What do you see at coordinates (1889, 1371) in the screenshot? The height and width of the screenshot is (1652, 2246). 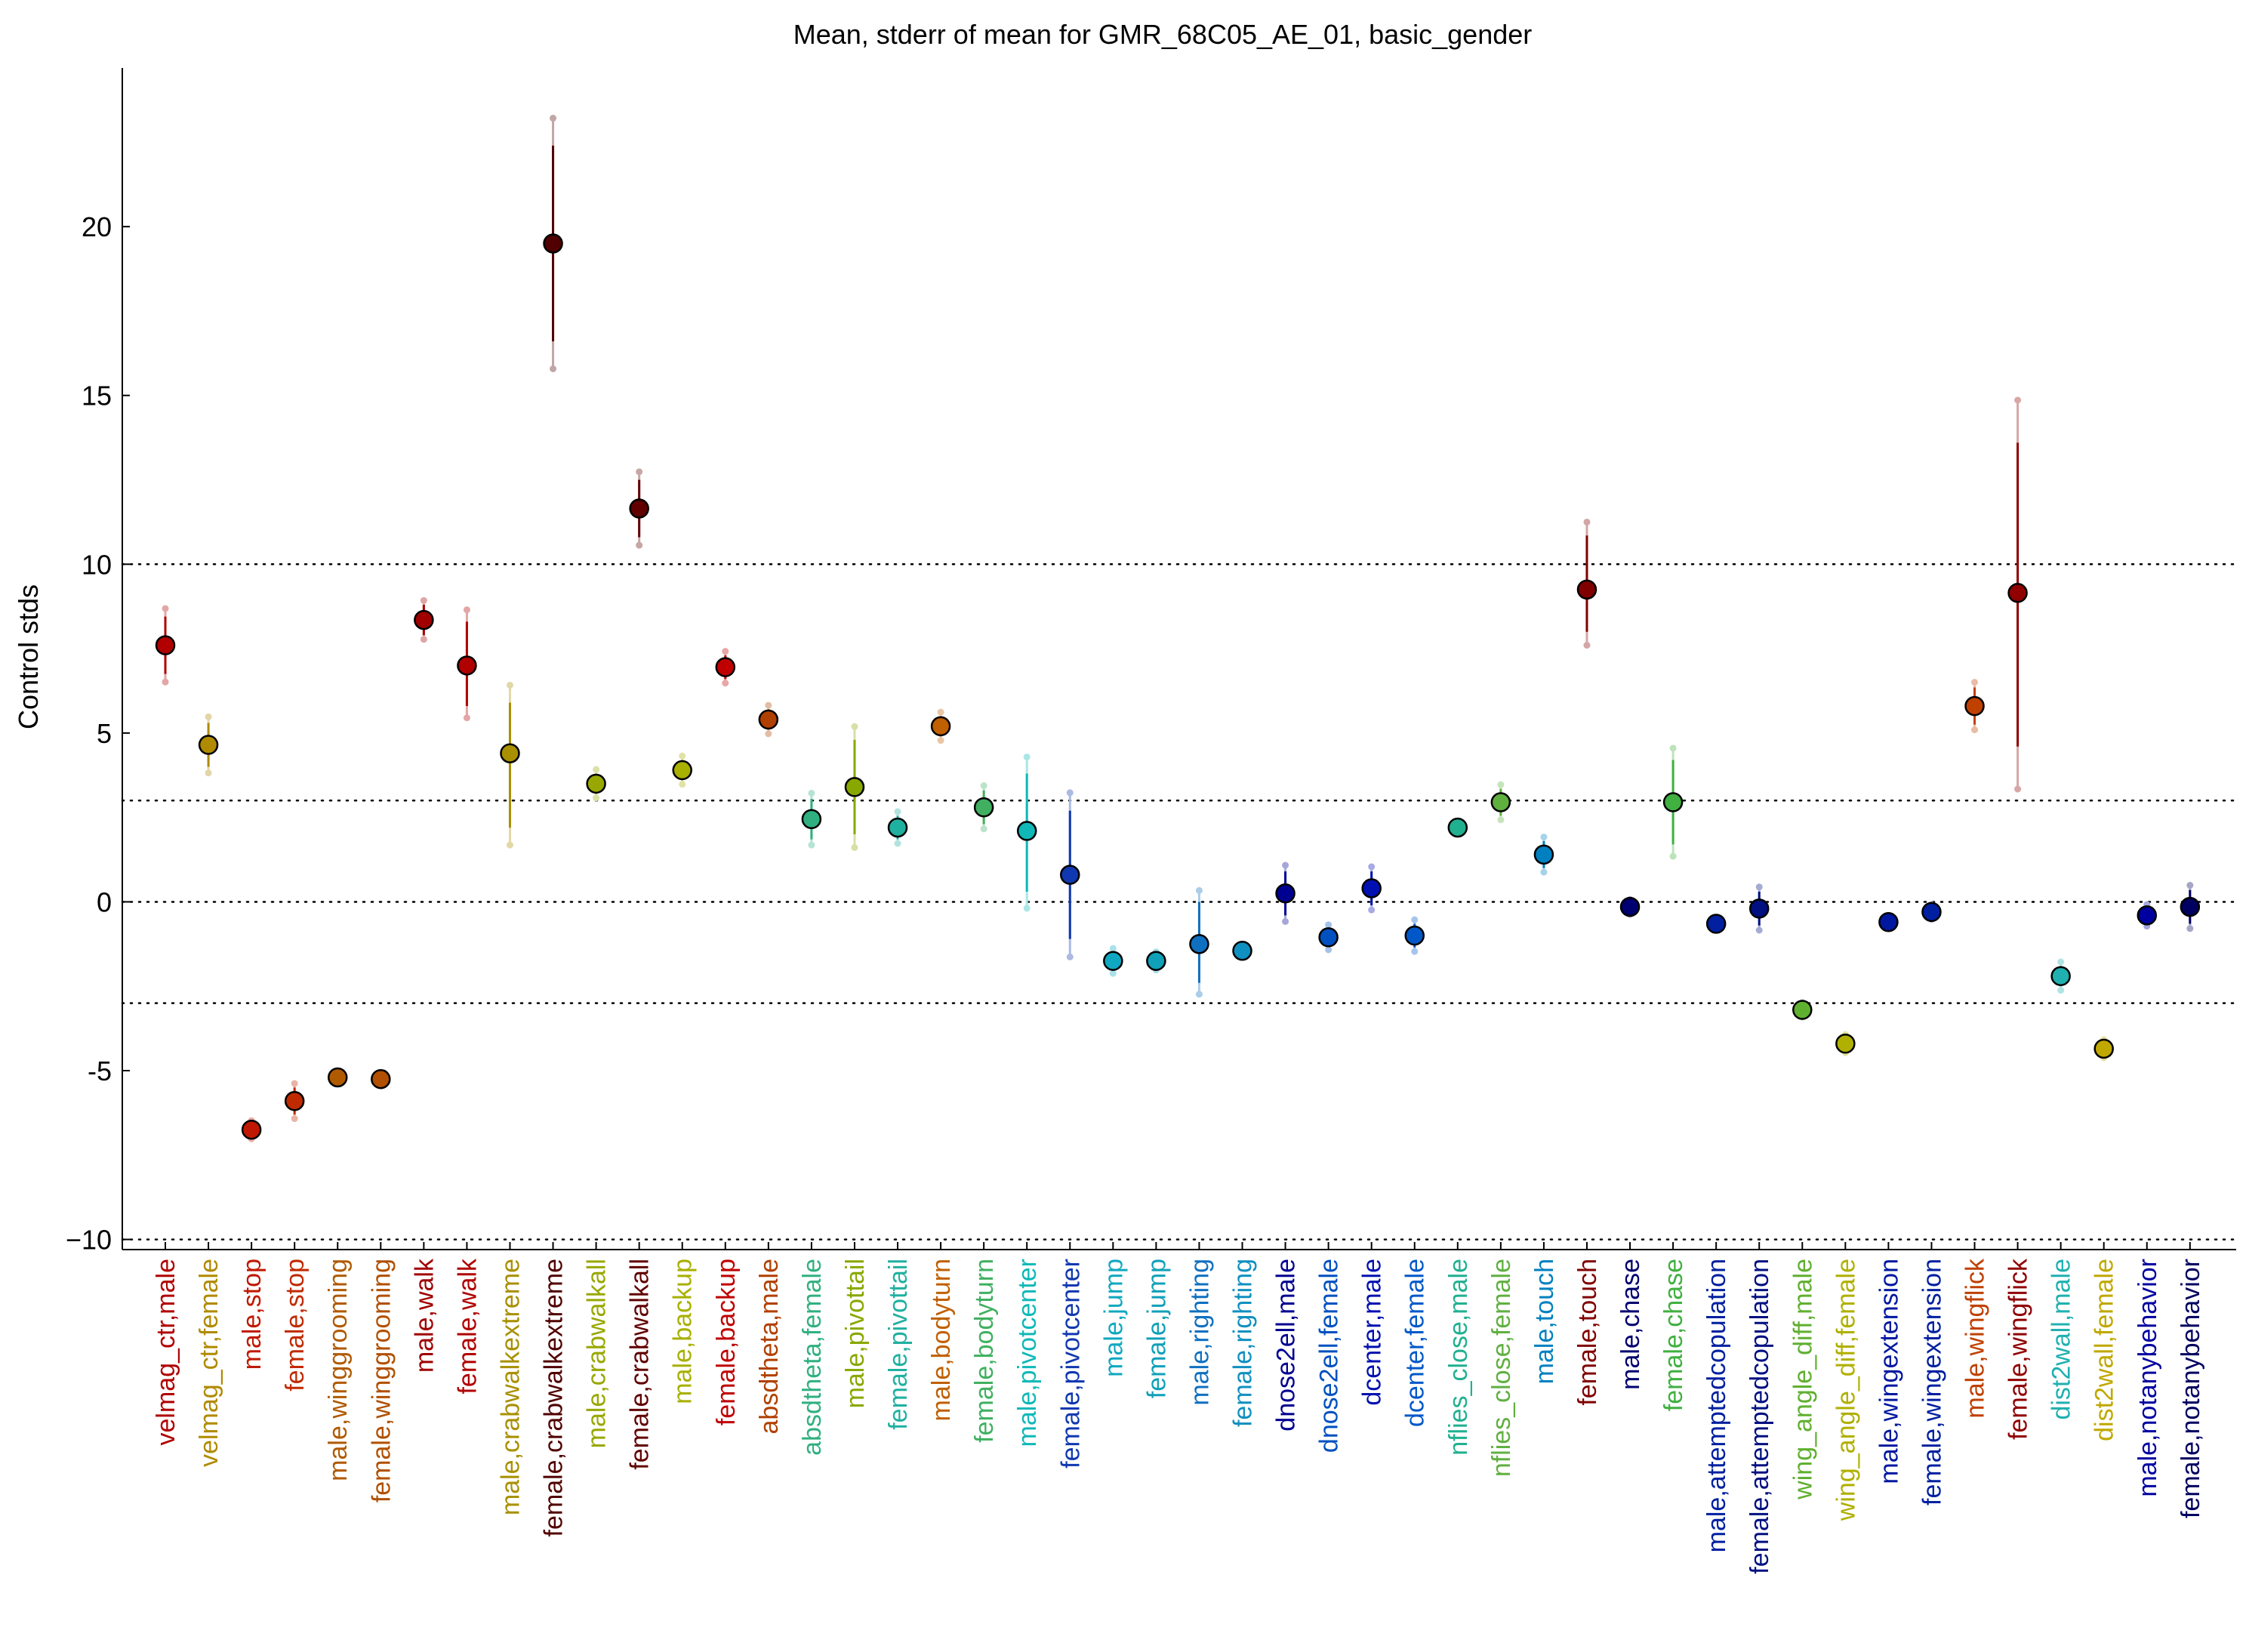 I see `x-tick-label: male,wingextension` at bounding box center [1889, 1371].